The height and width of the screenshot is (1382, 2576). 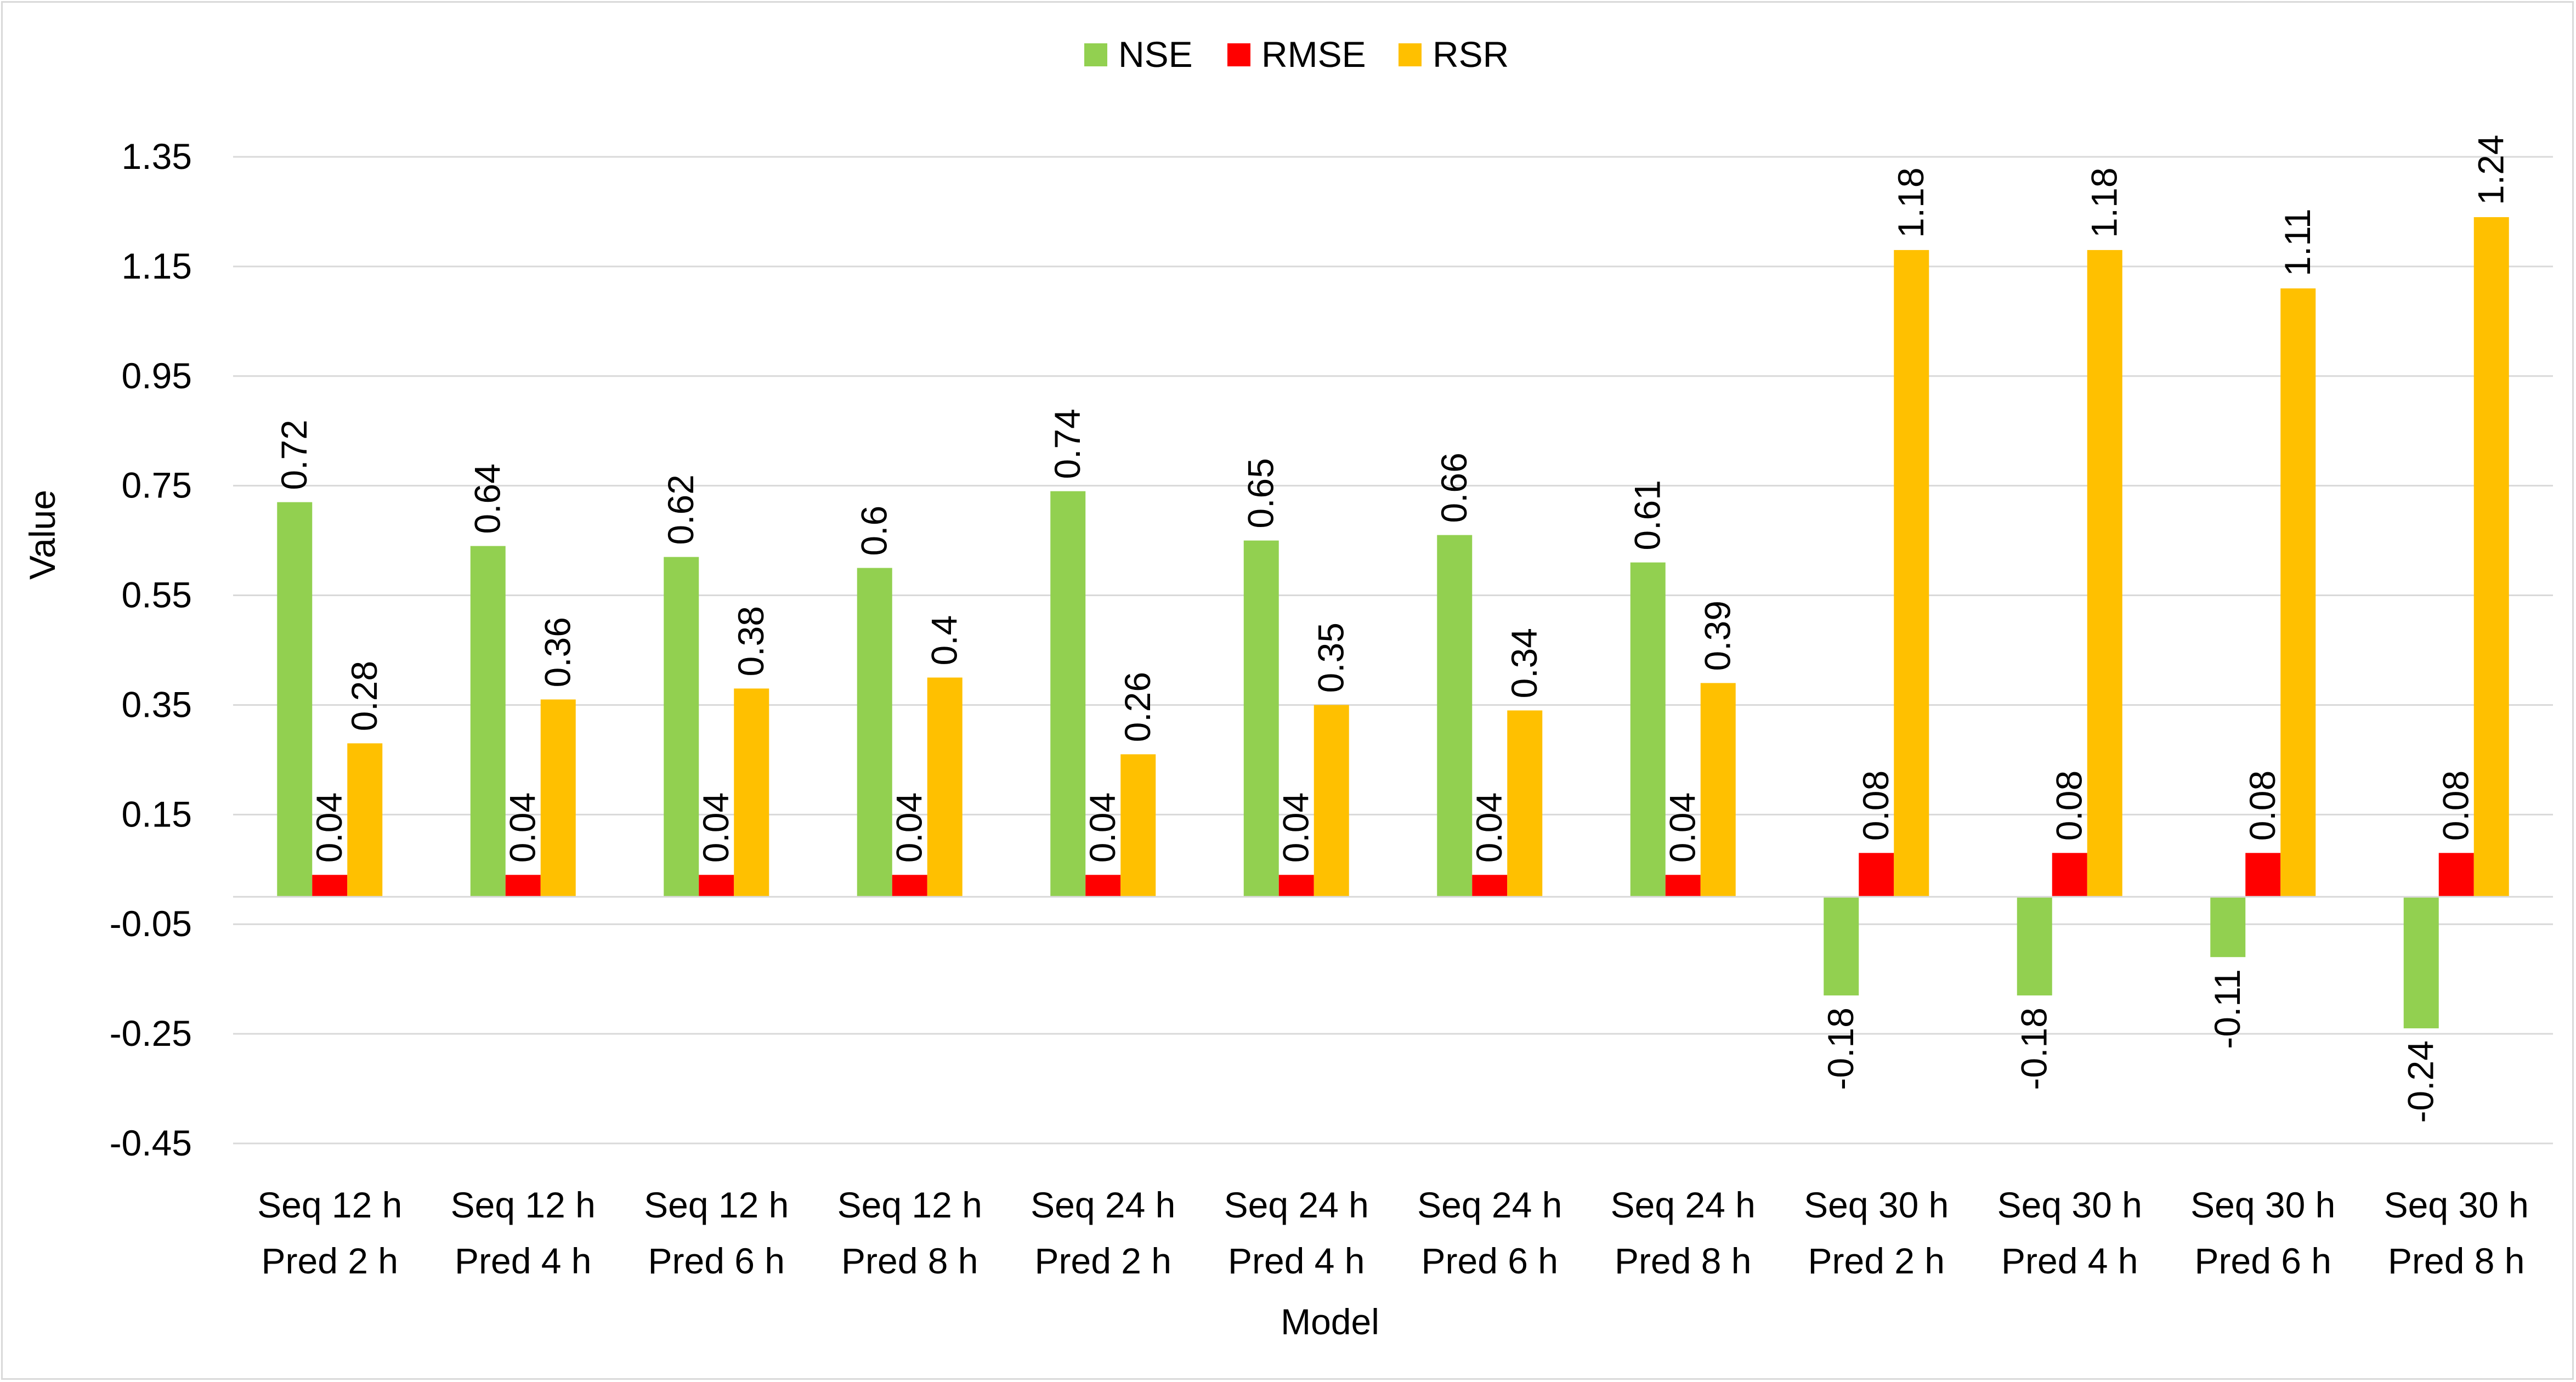 I want to click on y-tick-label: 0.95, so click(x=157, y=376).